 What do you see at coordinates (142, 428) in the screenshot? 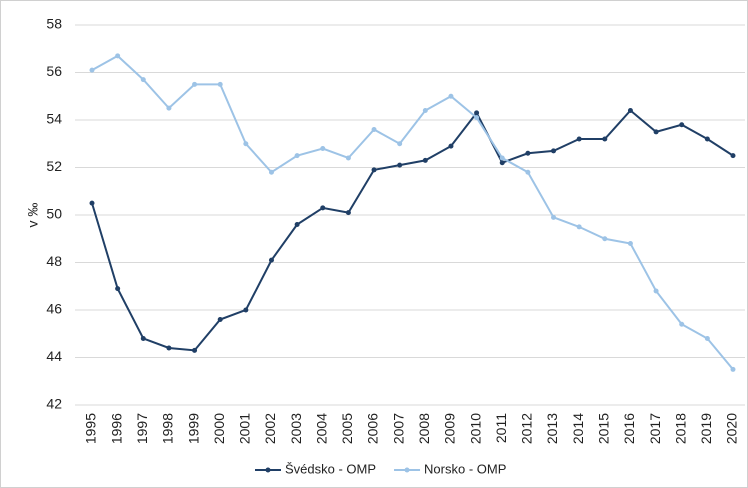
I see `x-tick-label: 1997` at bounding box center [142, 428].